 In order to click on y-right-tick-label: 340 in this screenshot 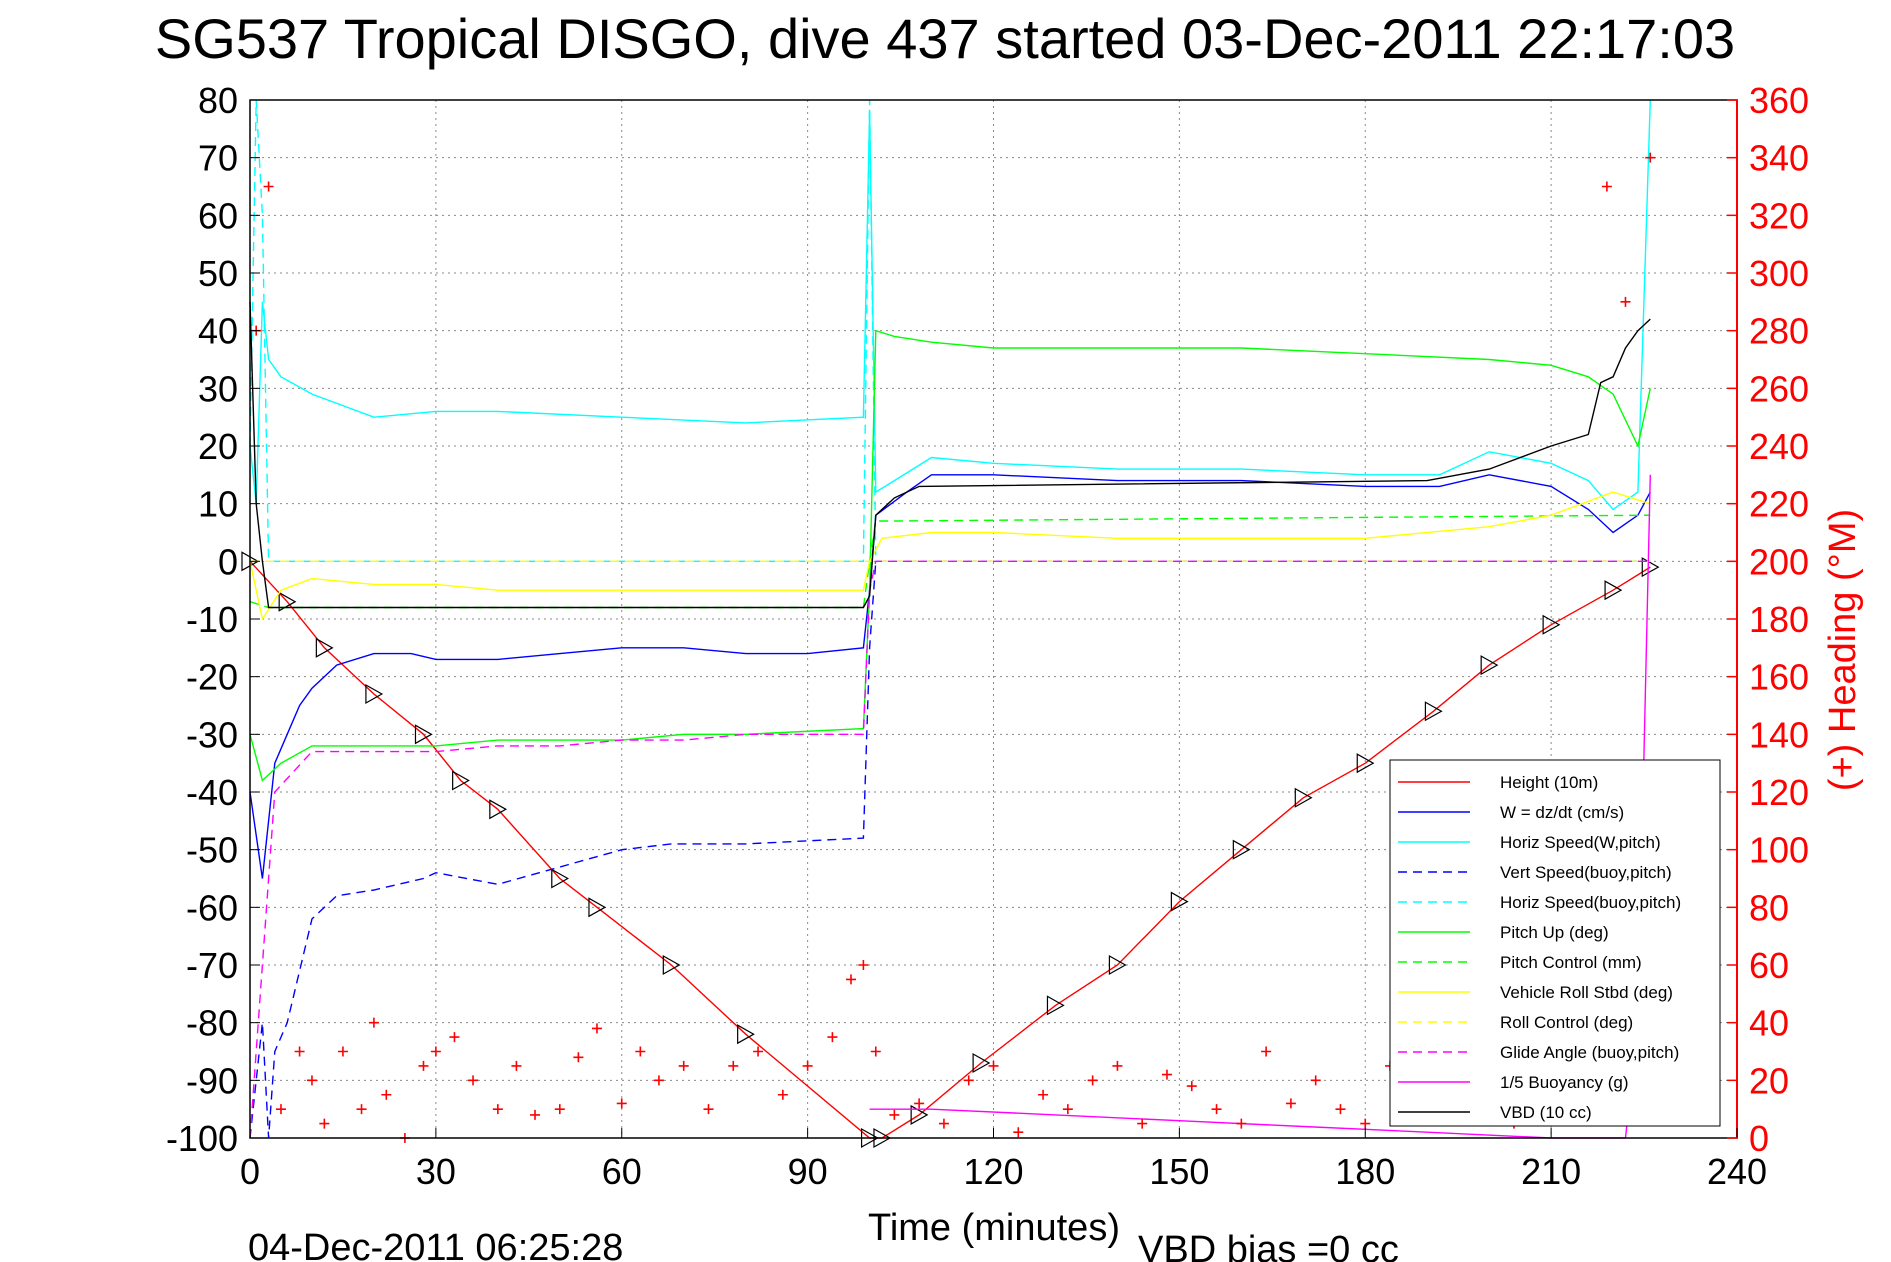, I will do `click(1779, 158)`.